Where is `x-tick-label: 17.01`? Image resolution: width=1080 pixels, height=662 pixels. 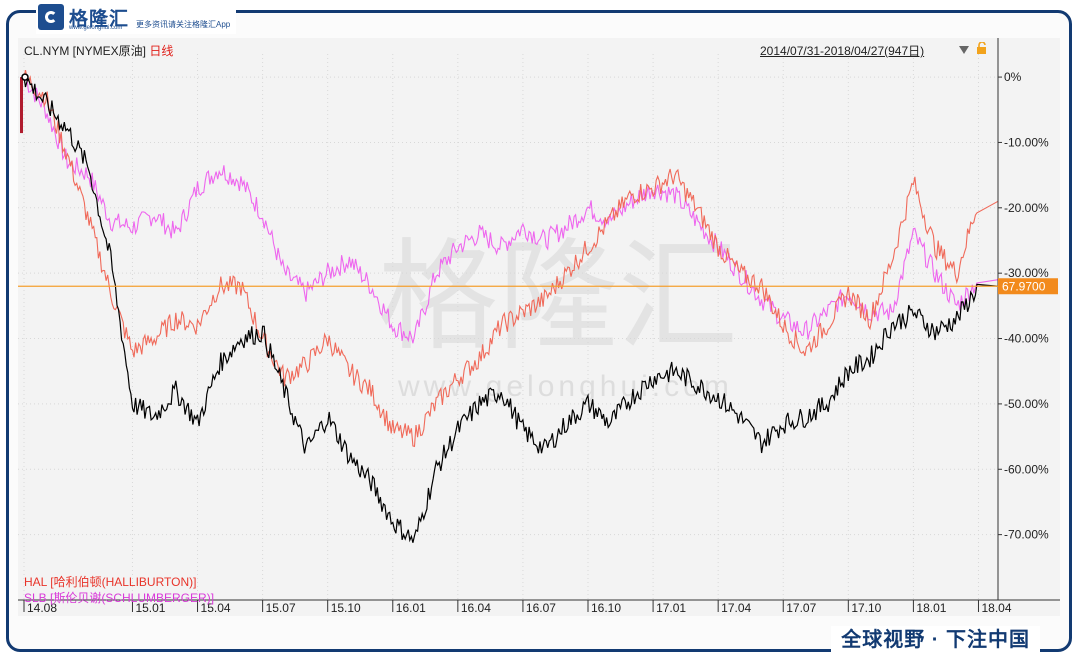 x-tick-label: 17.01 is located at coordinates (671, 608).